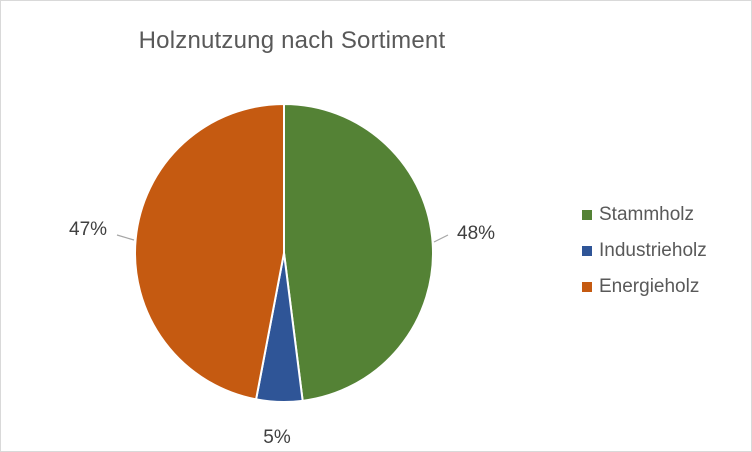 Image resolution: width=752 pixels, height=452 pixels. What do you see at coordinates (653, 250) in the screenshot?
I see `legend-label-industrieholz: Industrieholz` at bounding box center [653, 250].